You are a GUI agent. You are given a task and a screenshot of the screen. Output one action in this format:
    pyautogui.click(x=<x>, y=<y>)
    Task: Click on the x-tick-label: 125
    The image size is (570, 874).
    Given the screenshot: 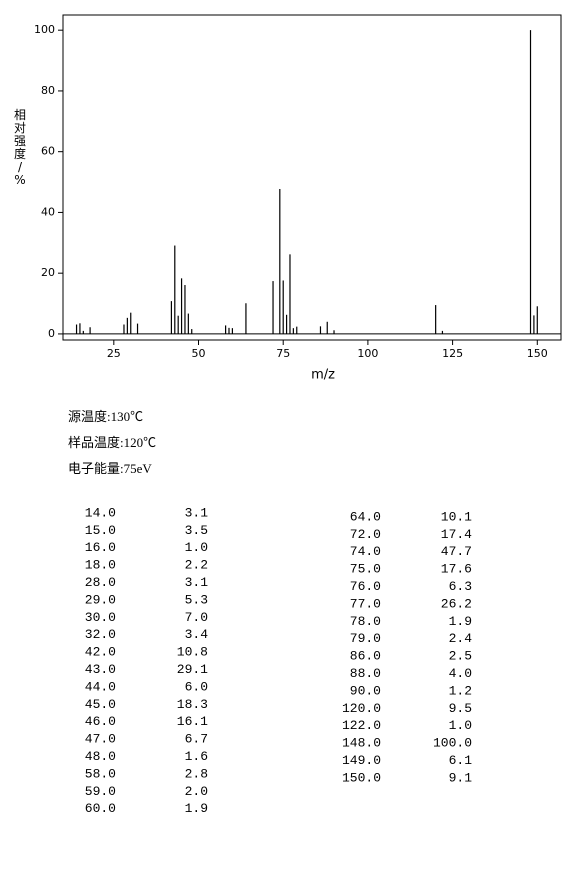 What is the action you would take?
    pyautogui.click(x=452, y=353)
    